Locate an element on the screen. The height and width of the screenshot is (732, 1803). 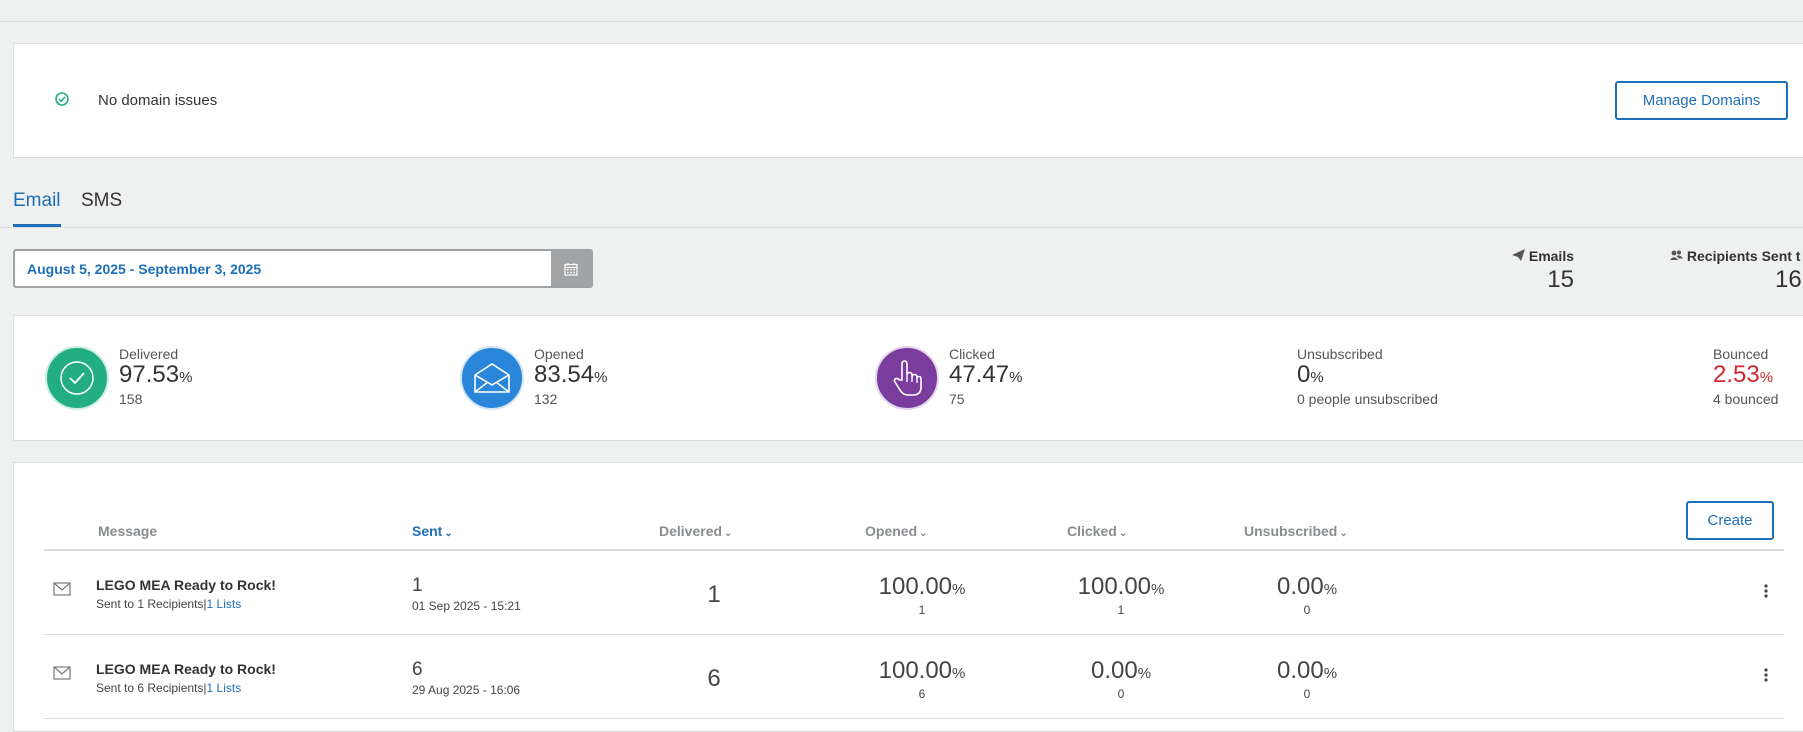
opened-count: 6 is located at coordinates (922, 694).